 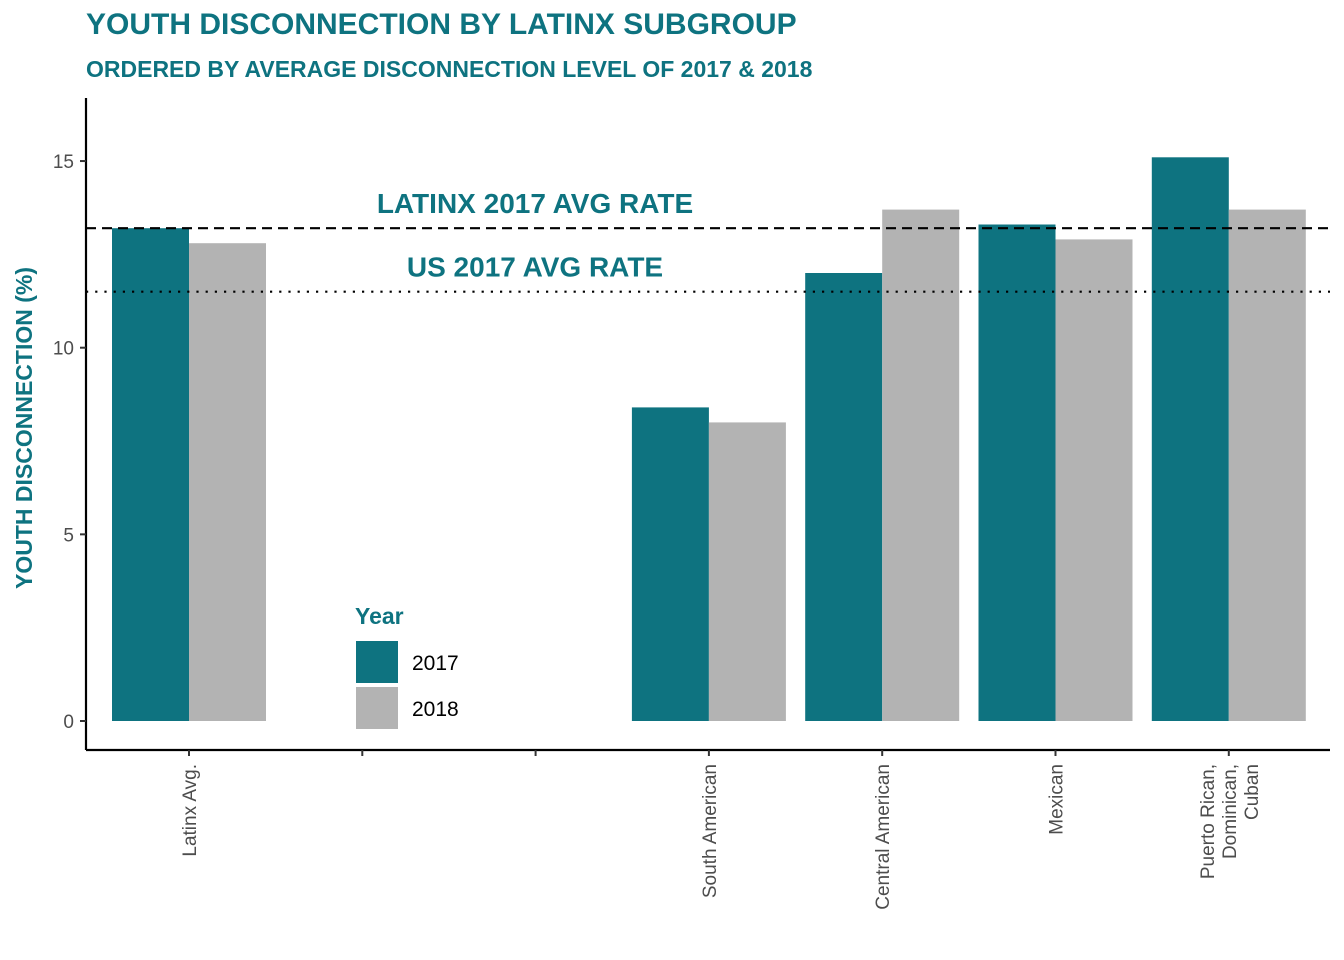 I want to click on legend-label-2018: 2018, so click(x=435, y=709).